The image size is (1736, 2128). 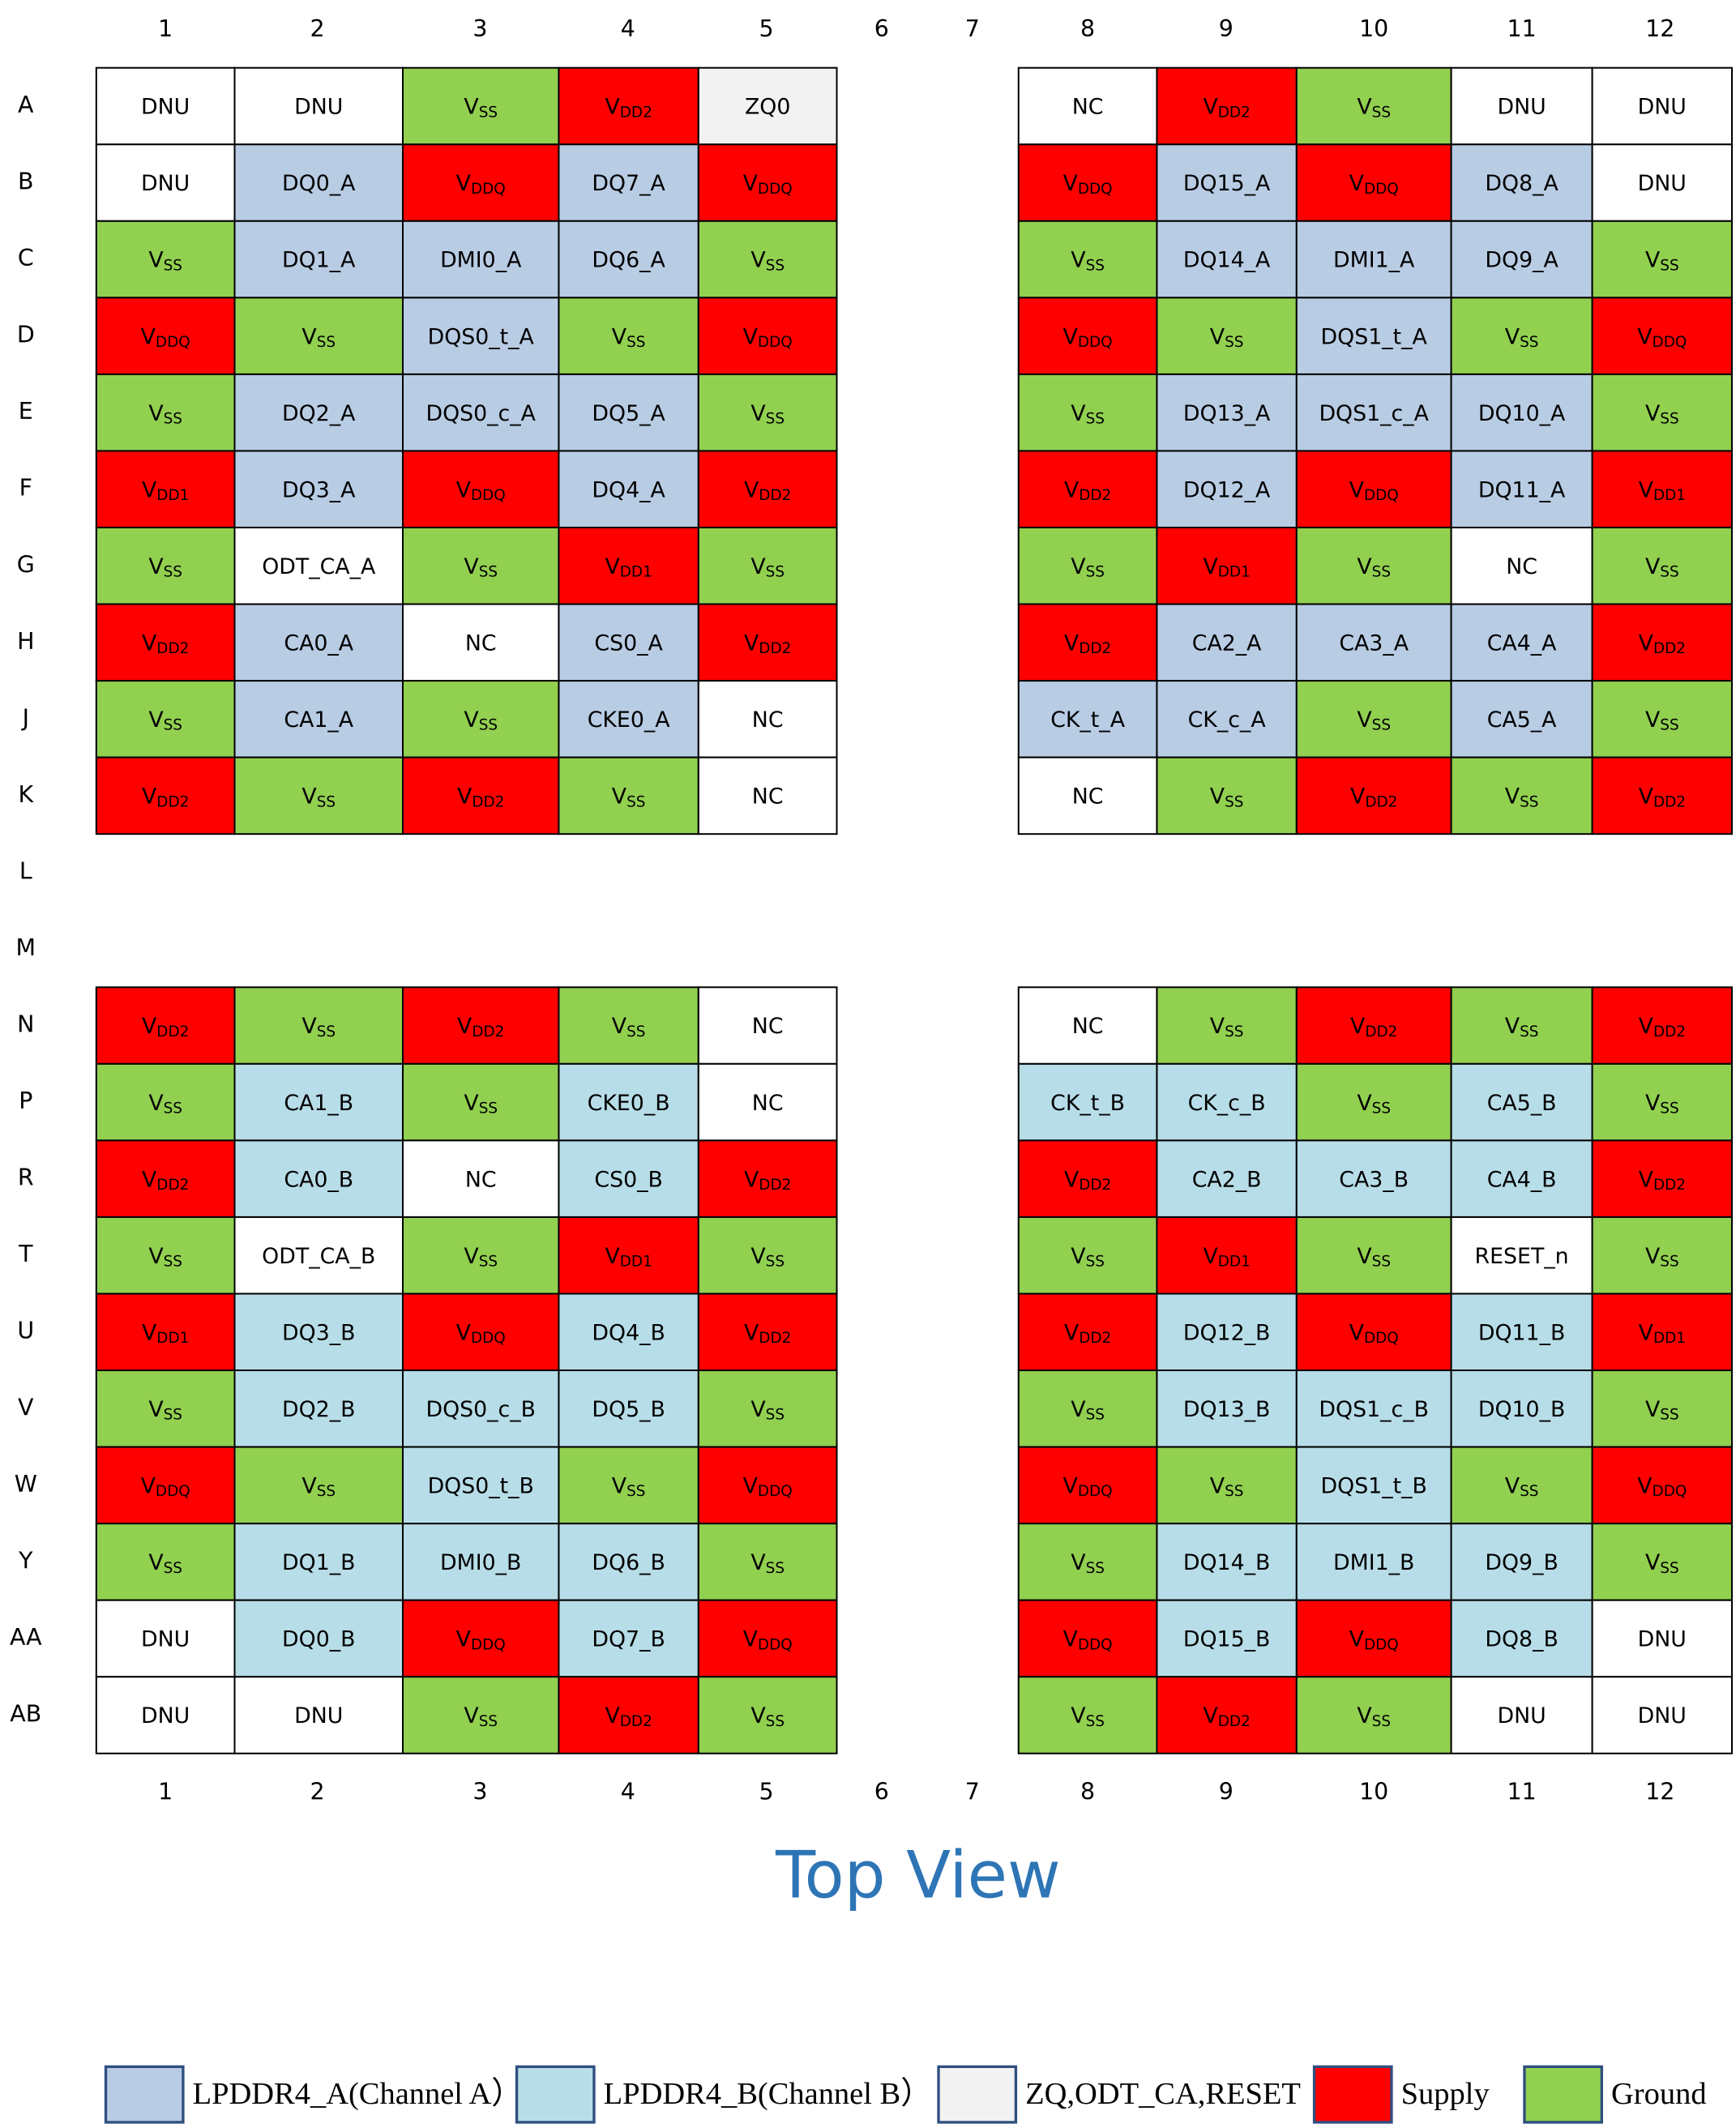 What do you see at coordinates (977, 2094) in the screenshot?
I see `legend-swatch` at bounding box center [977, 2094].